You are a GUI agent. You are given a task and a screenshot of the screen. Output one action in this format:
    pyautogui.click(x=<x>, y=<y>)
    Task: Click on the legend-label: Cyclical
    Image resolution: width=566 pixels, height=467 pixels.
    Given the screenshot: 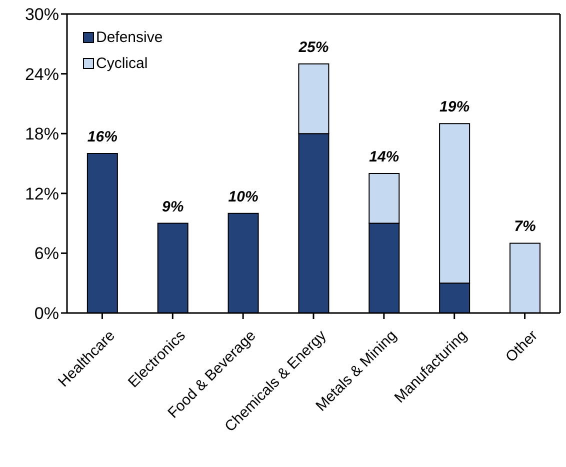 What is the action you would take?
    pyautogui.click(x=122, y=63)
    